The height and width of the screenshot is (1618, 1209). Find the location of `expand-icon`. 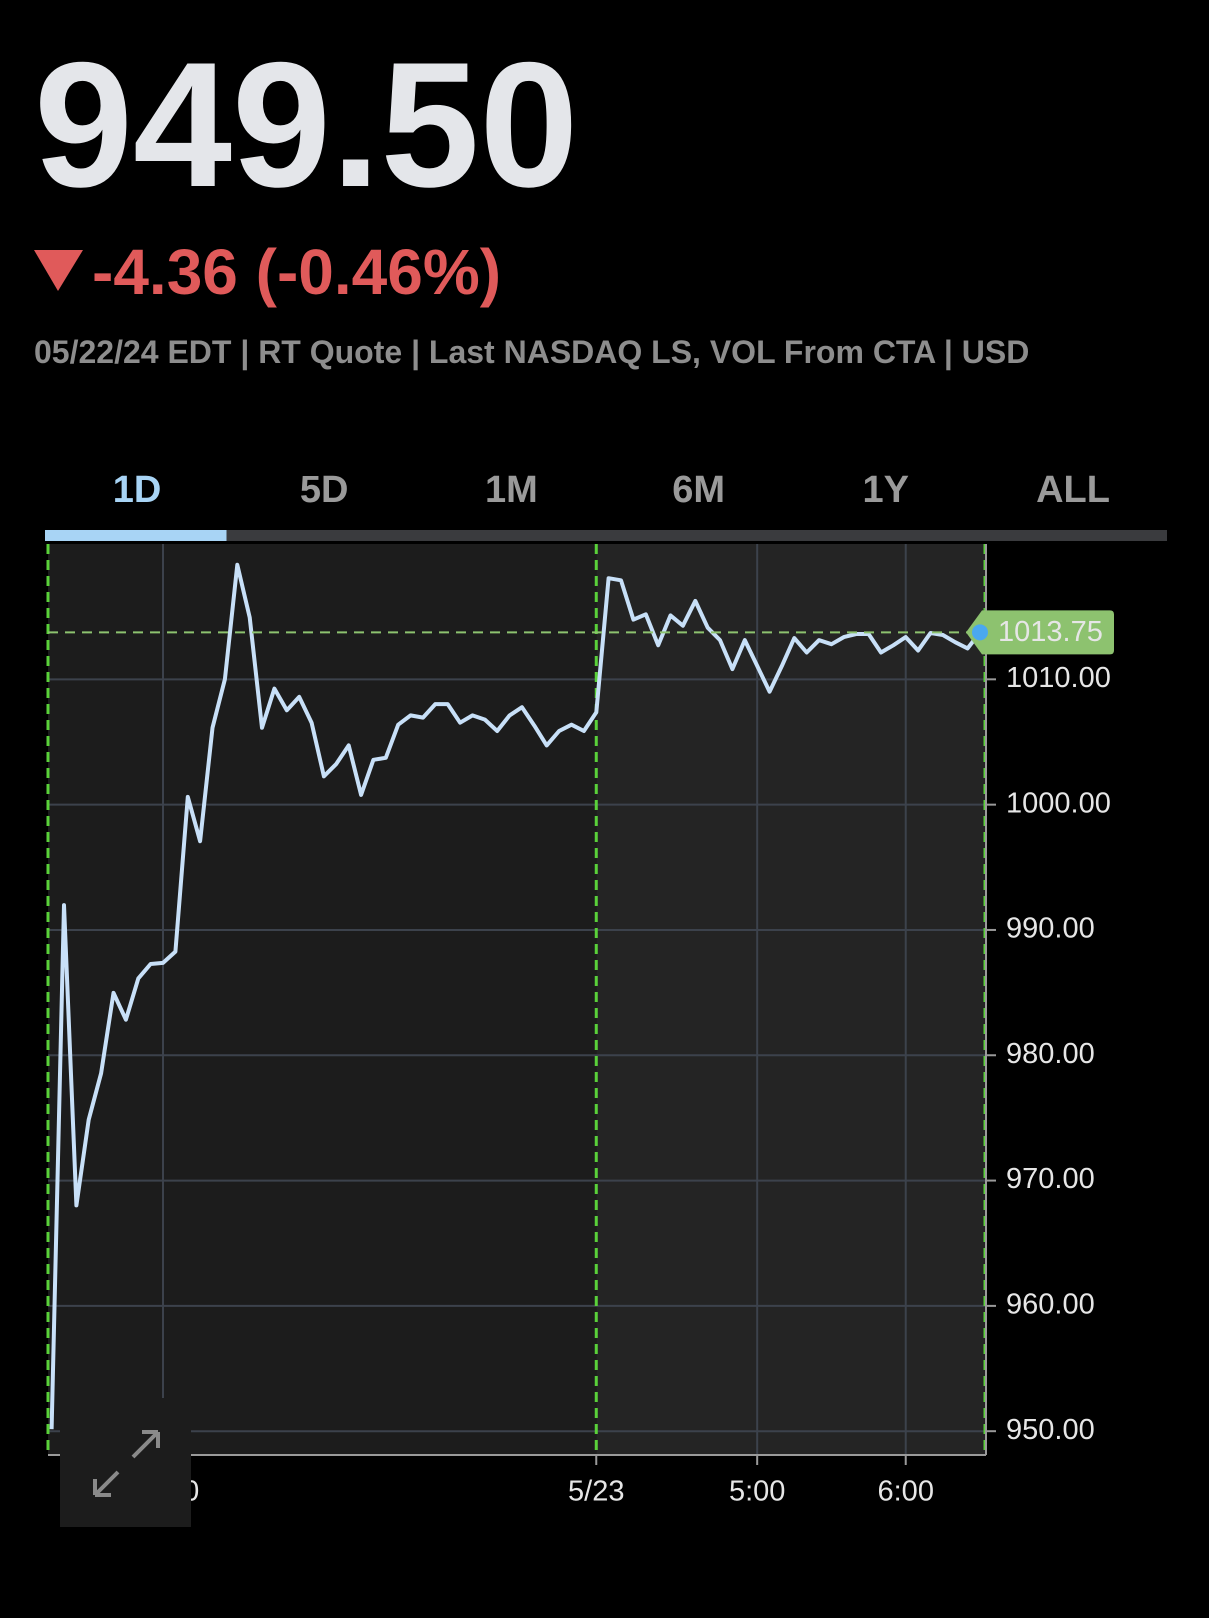

expand-icon is located at coordinates (126, 1463).